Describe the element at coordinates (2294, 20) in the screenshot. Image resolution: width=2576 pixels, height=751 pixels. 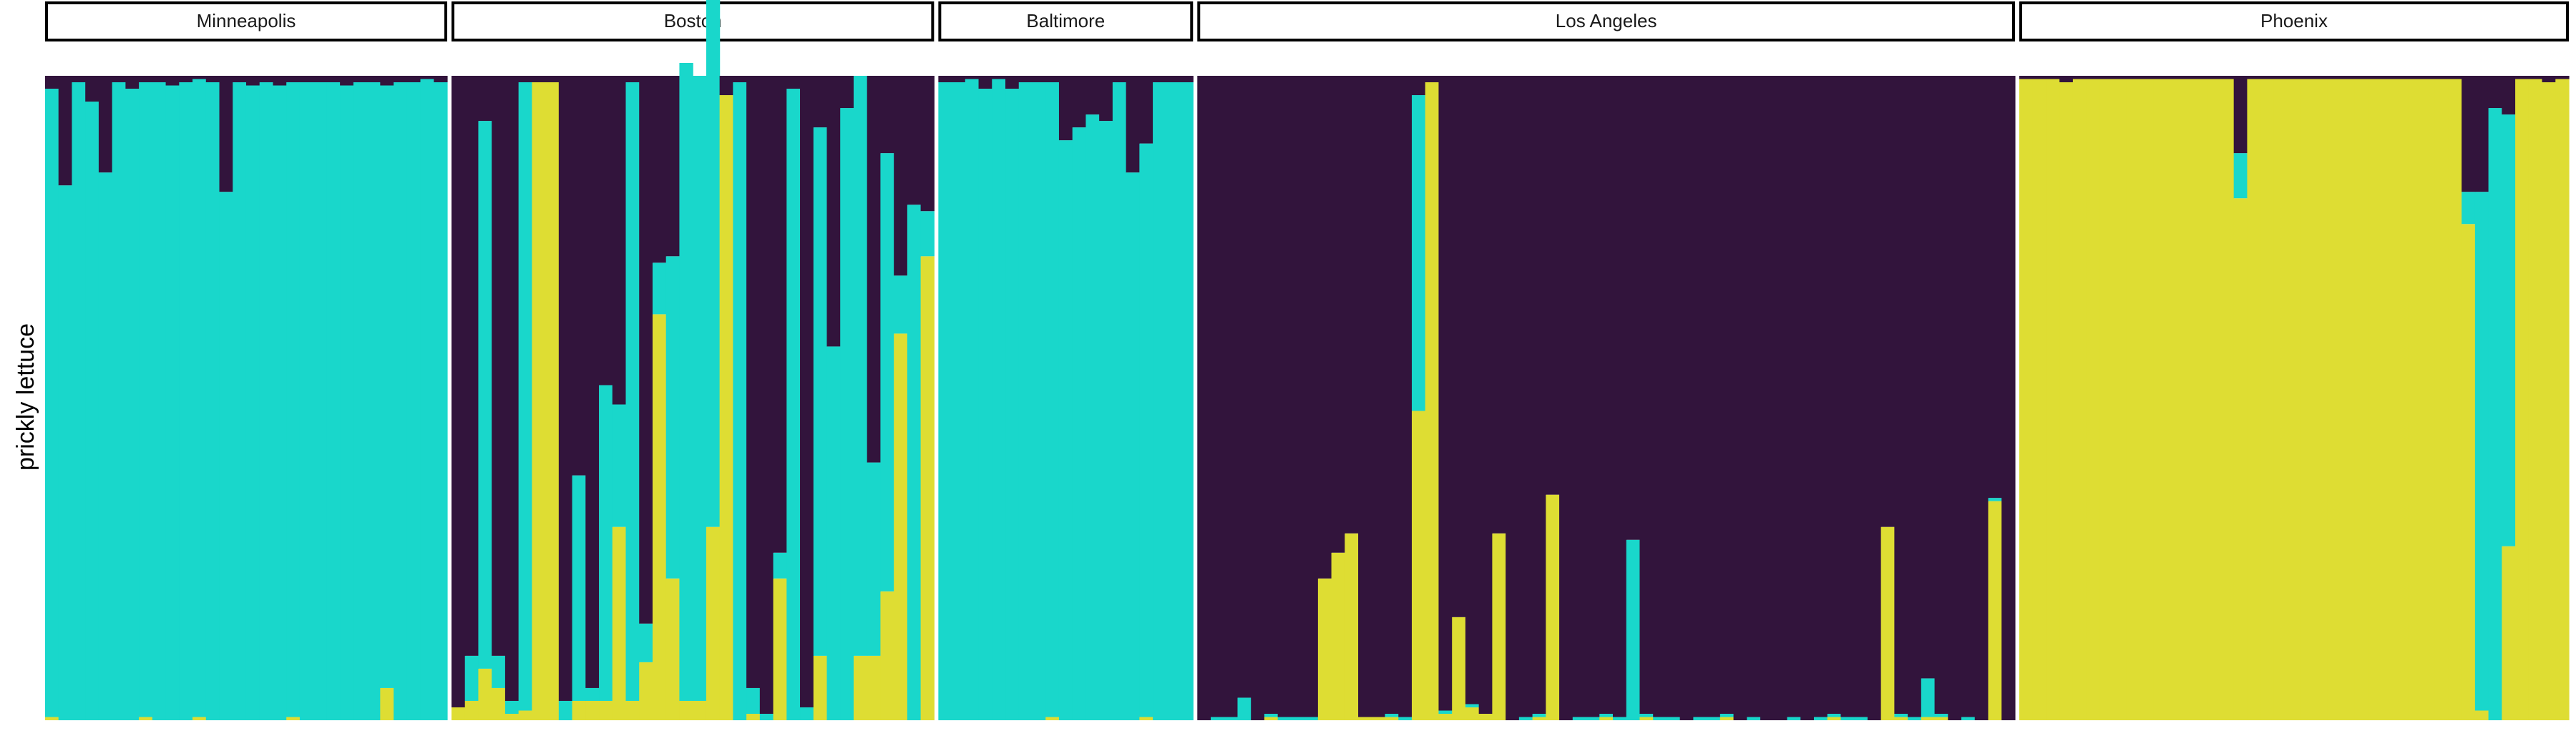
I see `facet-label-phoenix: Phoenix` at that location.